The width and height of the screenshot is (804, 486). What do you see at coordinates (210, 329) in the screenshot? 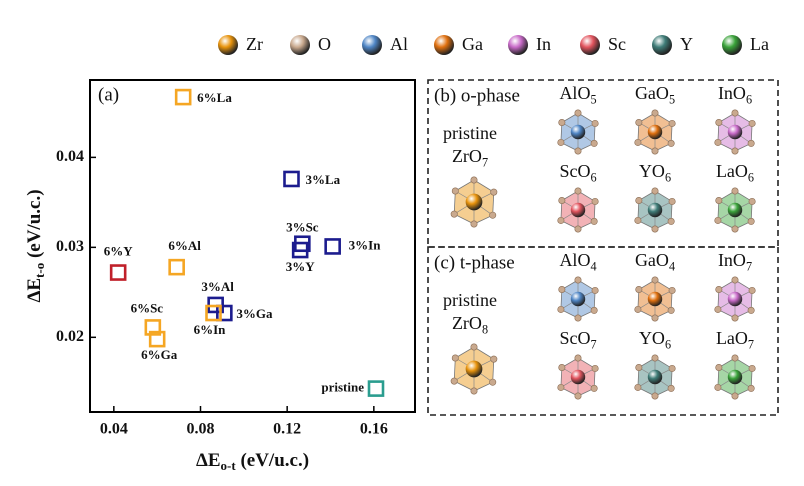
I see `point-label: 6%In` at bounding box center [210, 329].